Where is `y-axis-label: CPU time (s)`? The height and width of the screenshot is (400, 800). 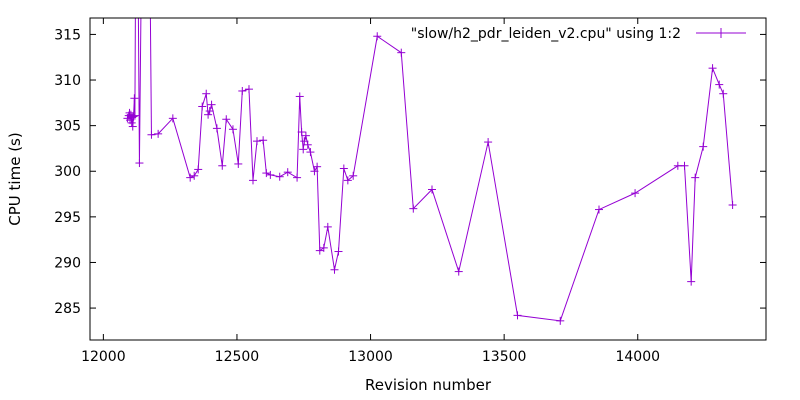 y-axis-label: CPU time (s) is located at coordinates (15, 178).